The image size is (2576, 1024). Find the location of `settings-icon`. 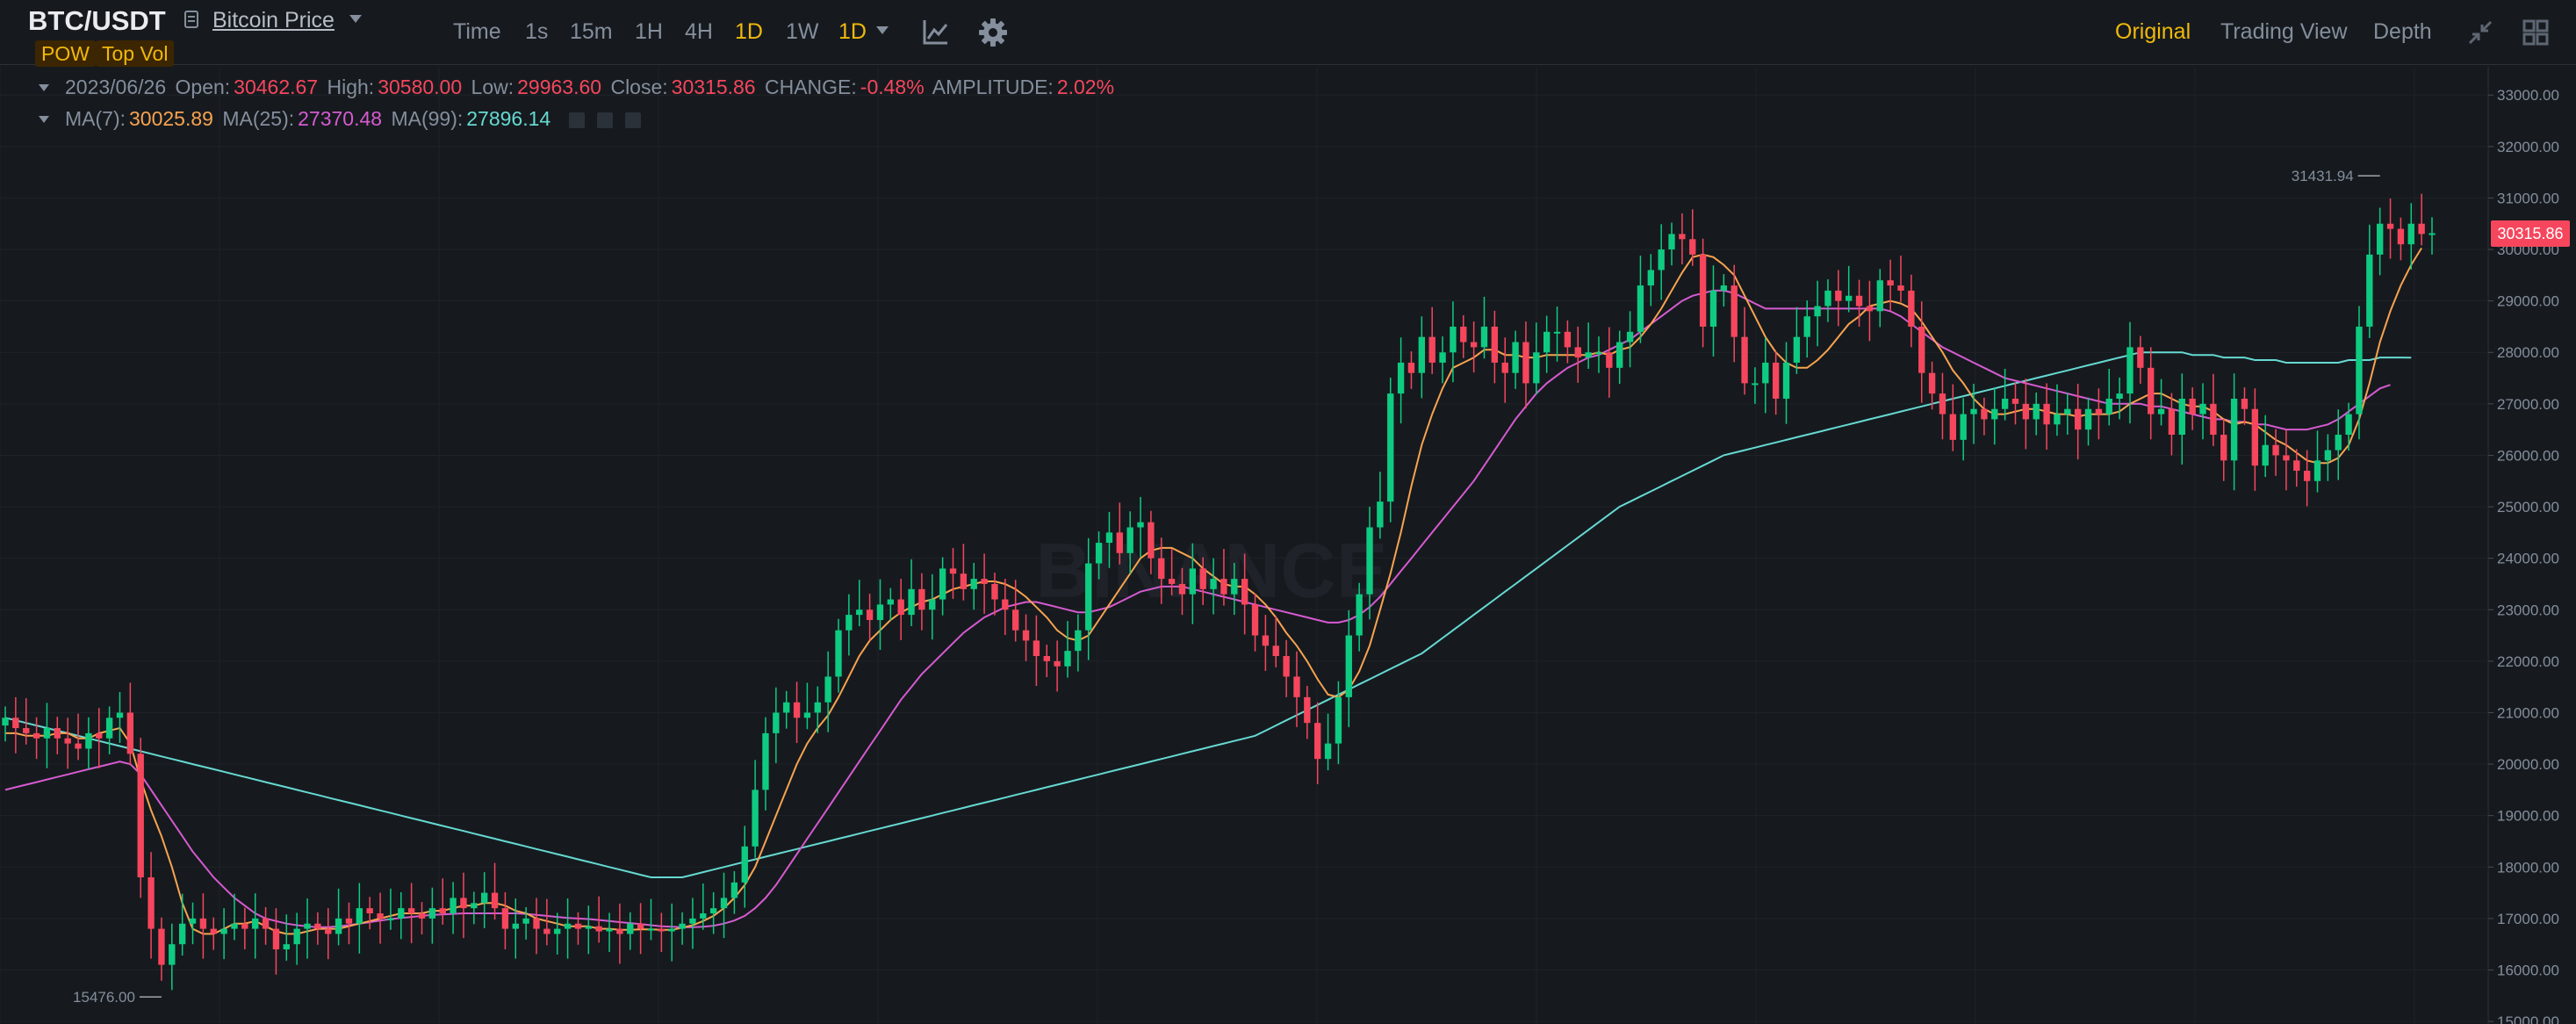

settings-icon is located at coordinates (604, 120).